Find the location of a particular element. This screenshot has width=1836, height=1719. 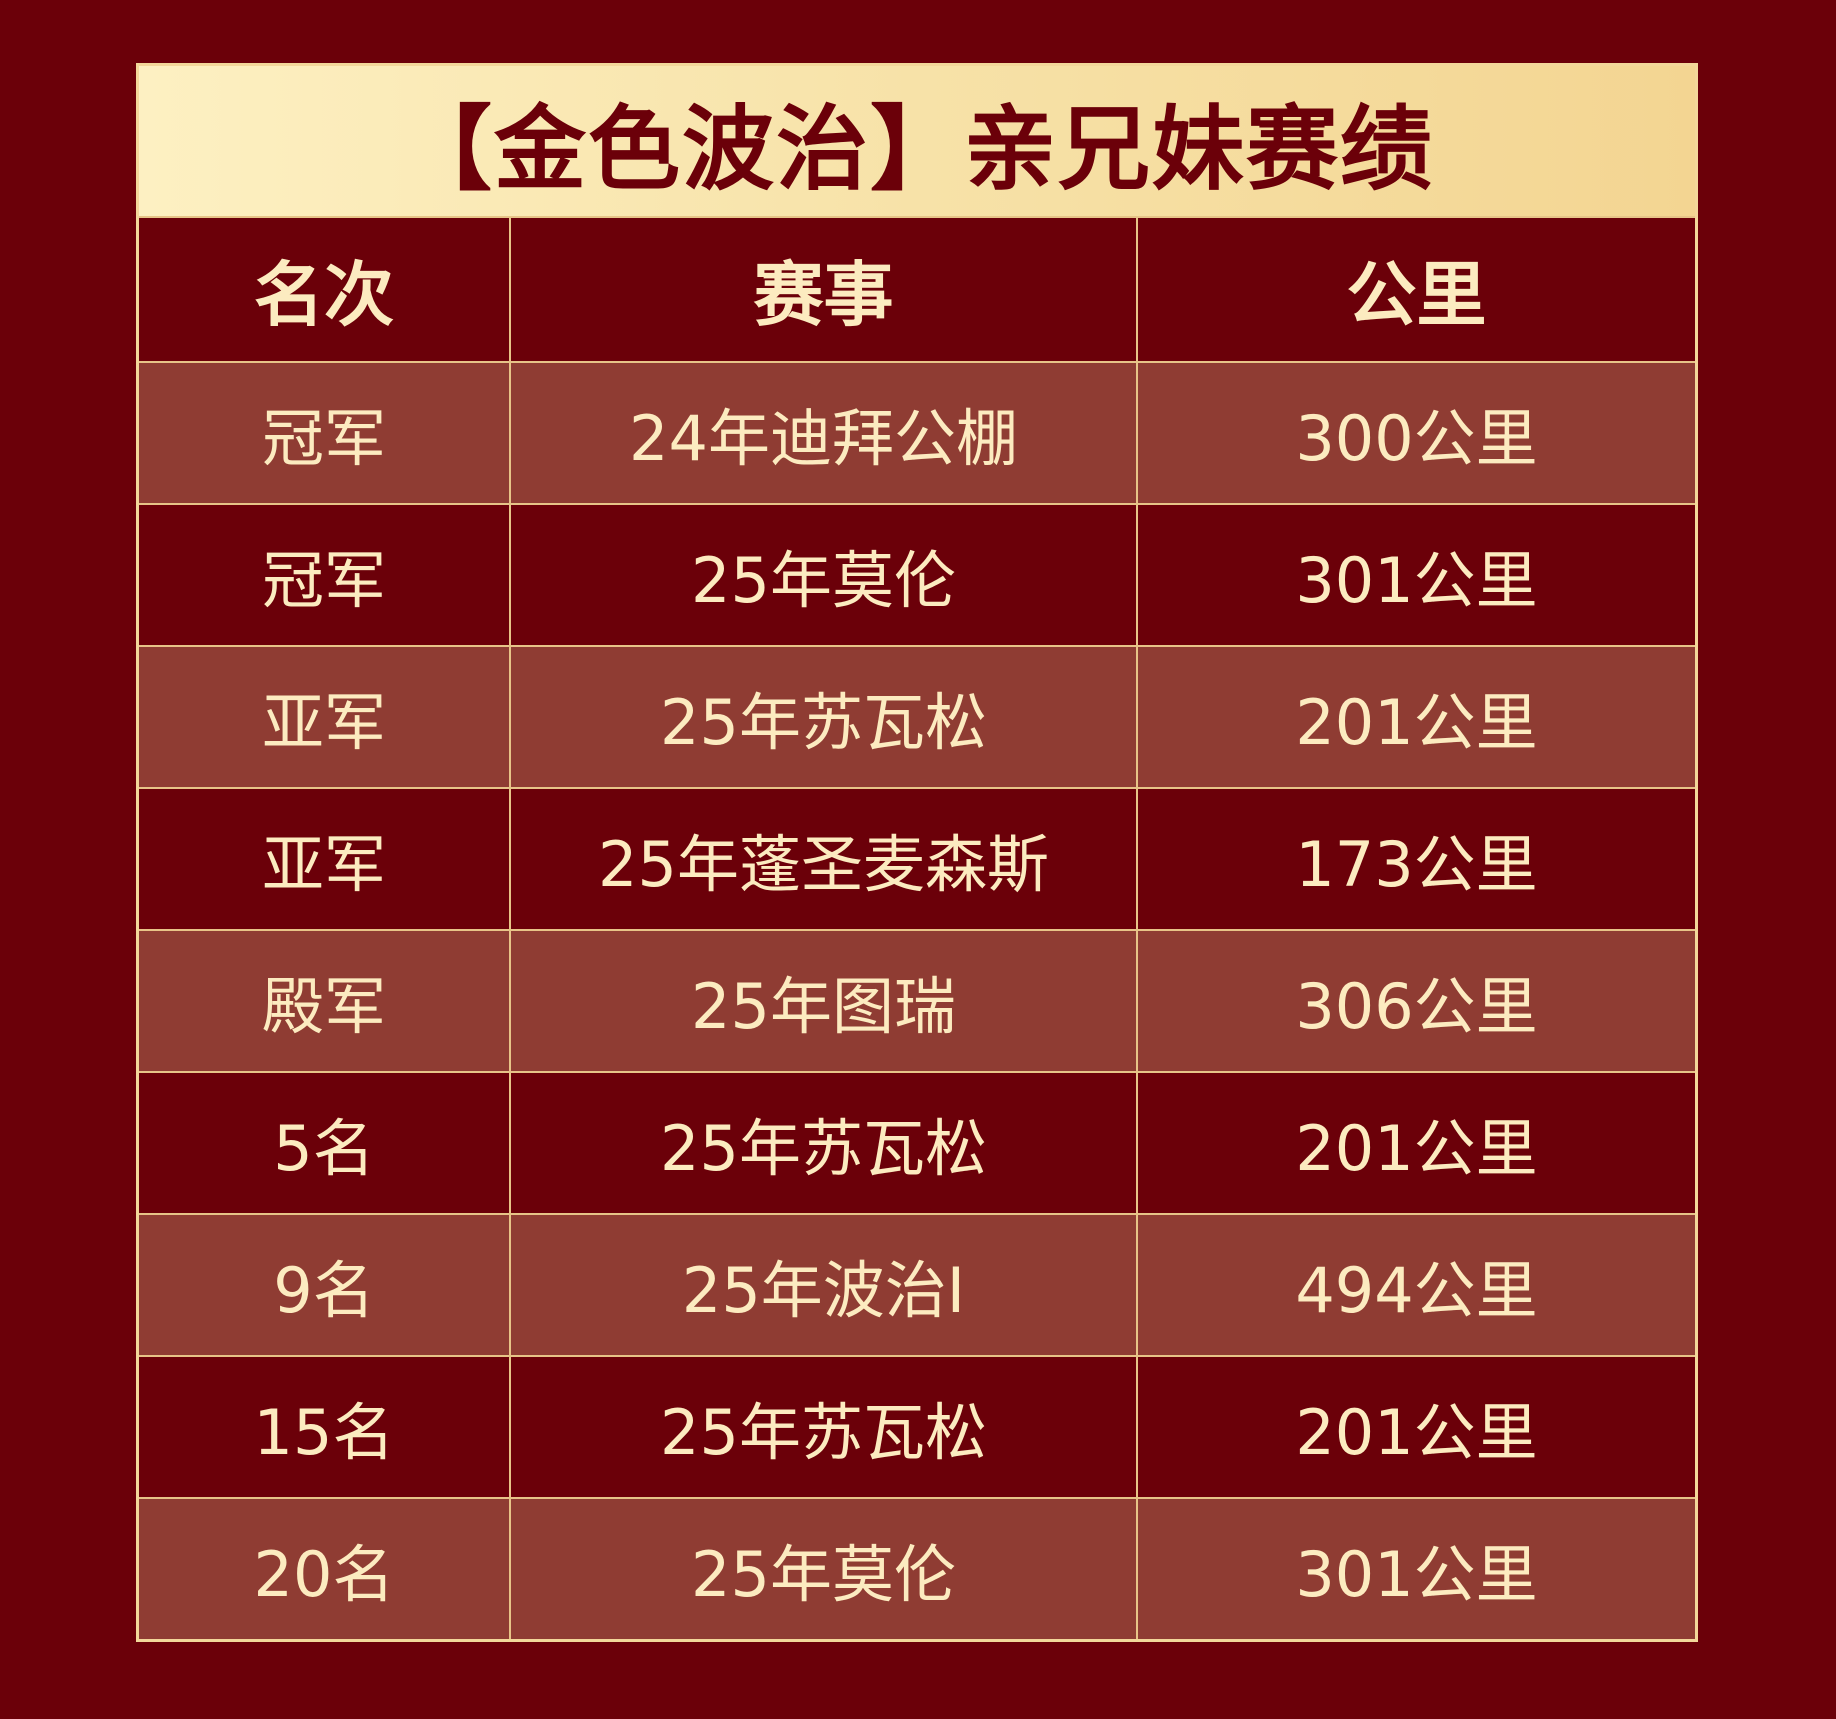

cell-race: 24年迪拜公棚 is located at coordinates (822, 433).